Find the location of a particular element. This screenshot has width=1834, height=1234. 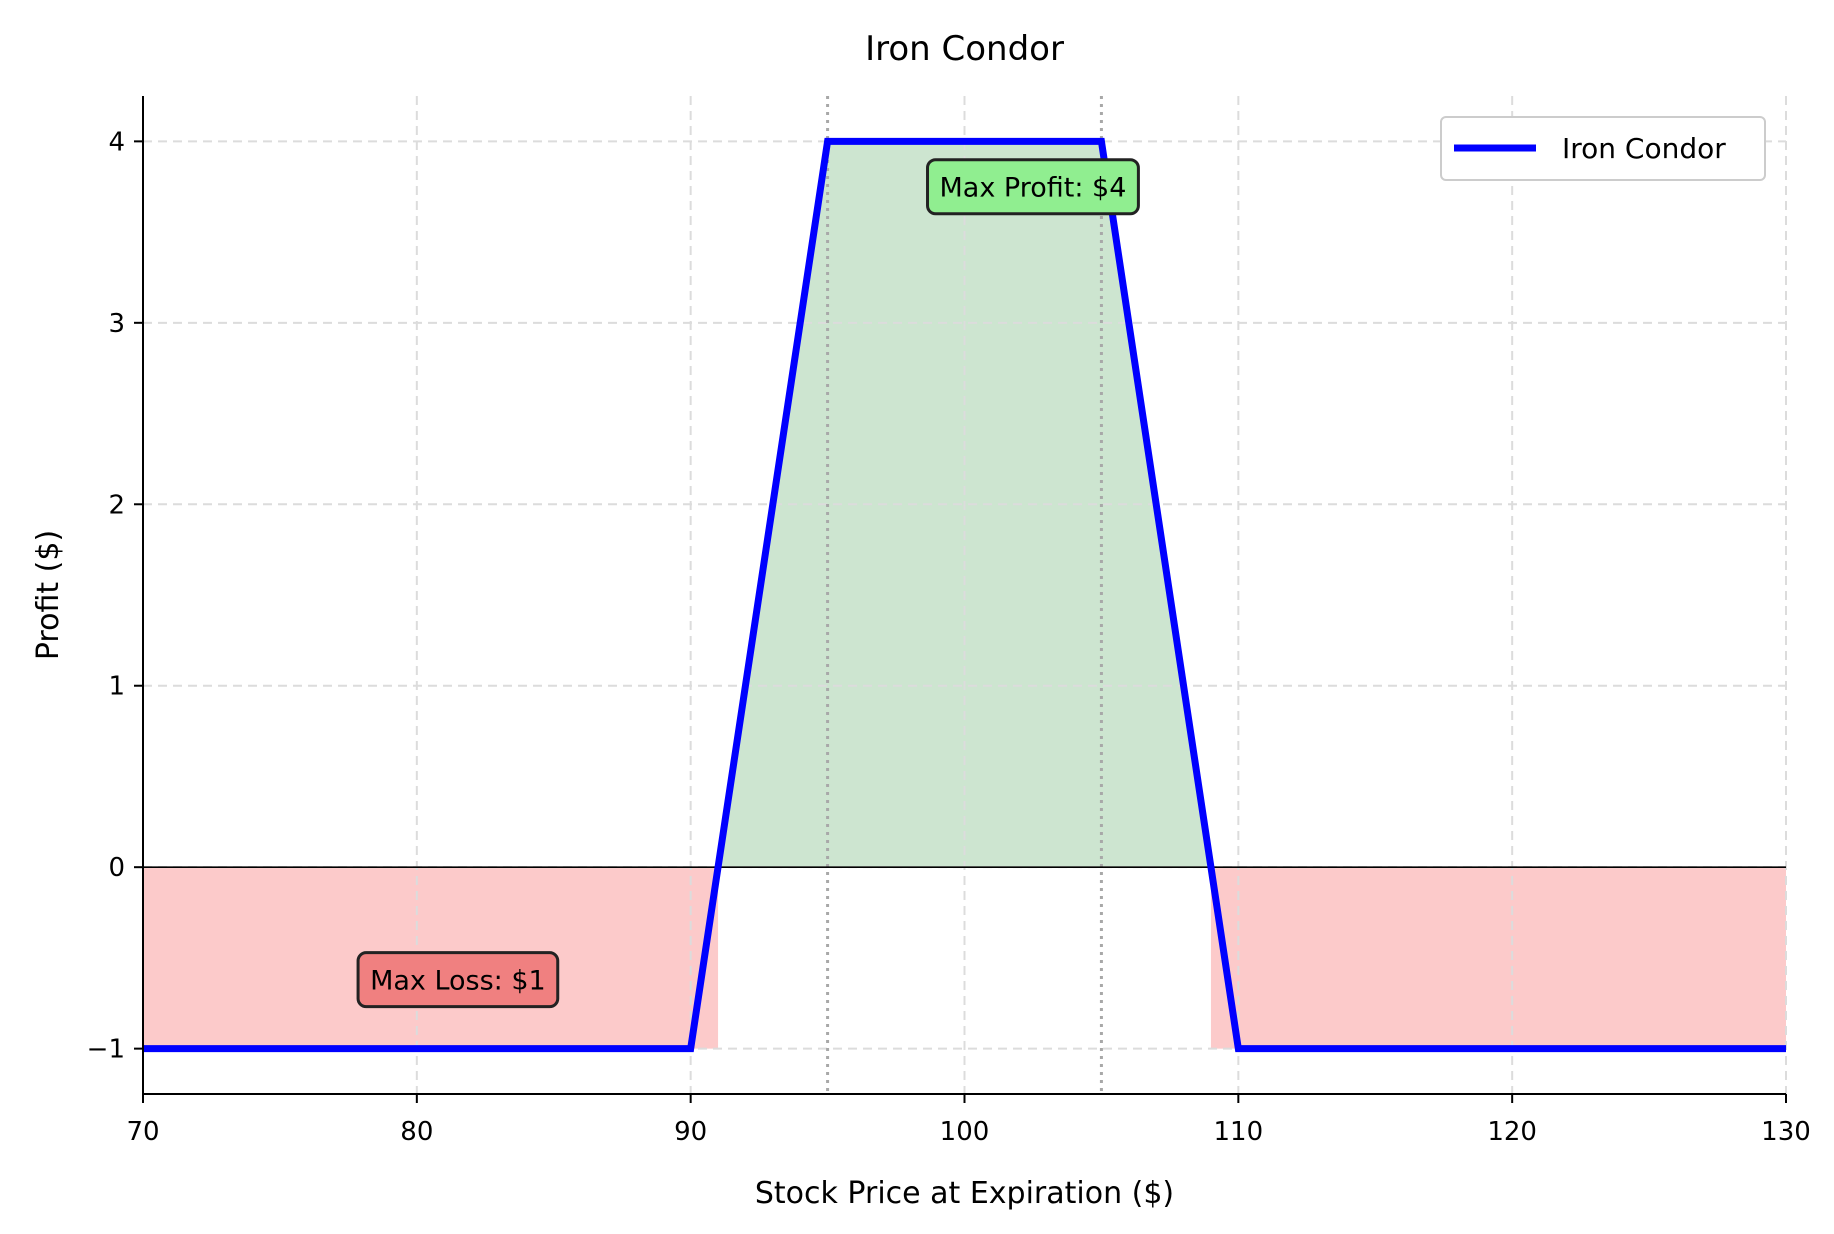

y-tick-label: 0 is located at coordinates (116, 868).